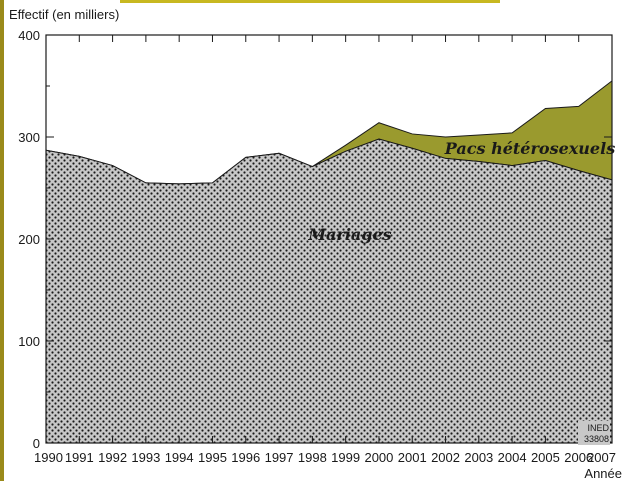 Image resolution: width=629 pixels, height=481 pixels. What do you see at coordinates (478, 457) in the screenshot?
I see `x-tick-label: 2003` at bounding box center [478, 457].